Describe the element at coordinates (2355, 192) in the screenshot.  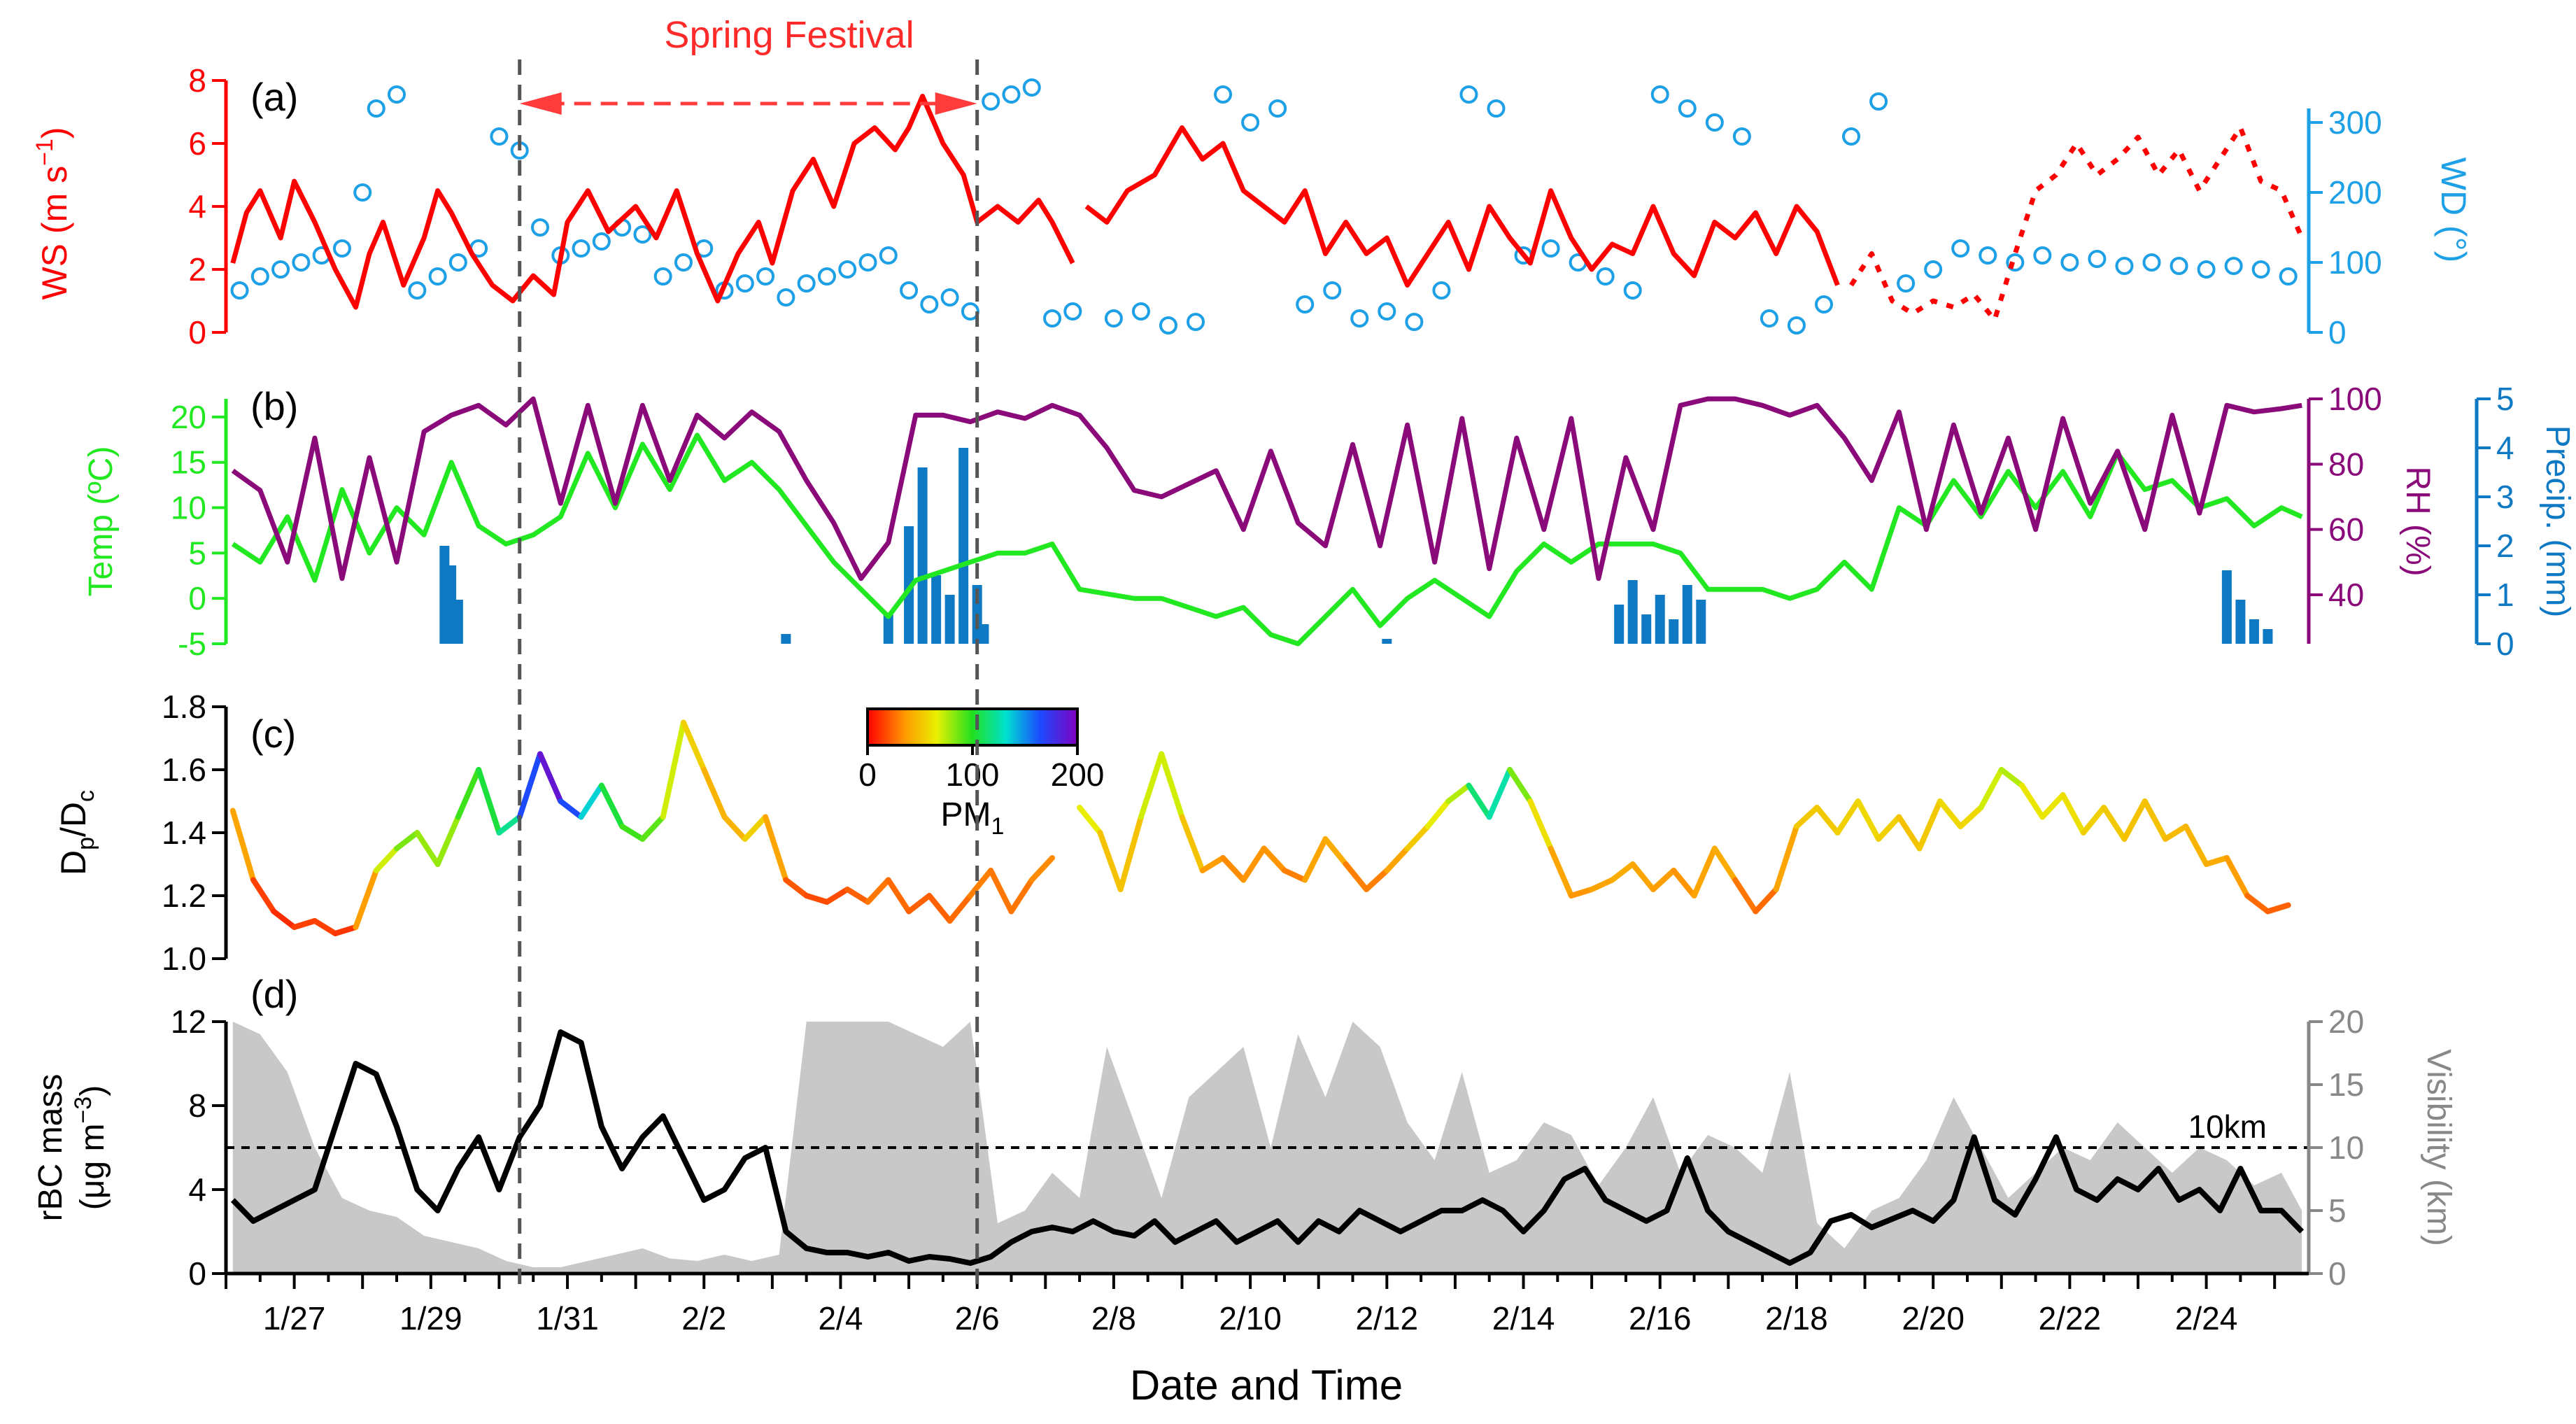
I see `wd-tick-label: 200` at that location.